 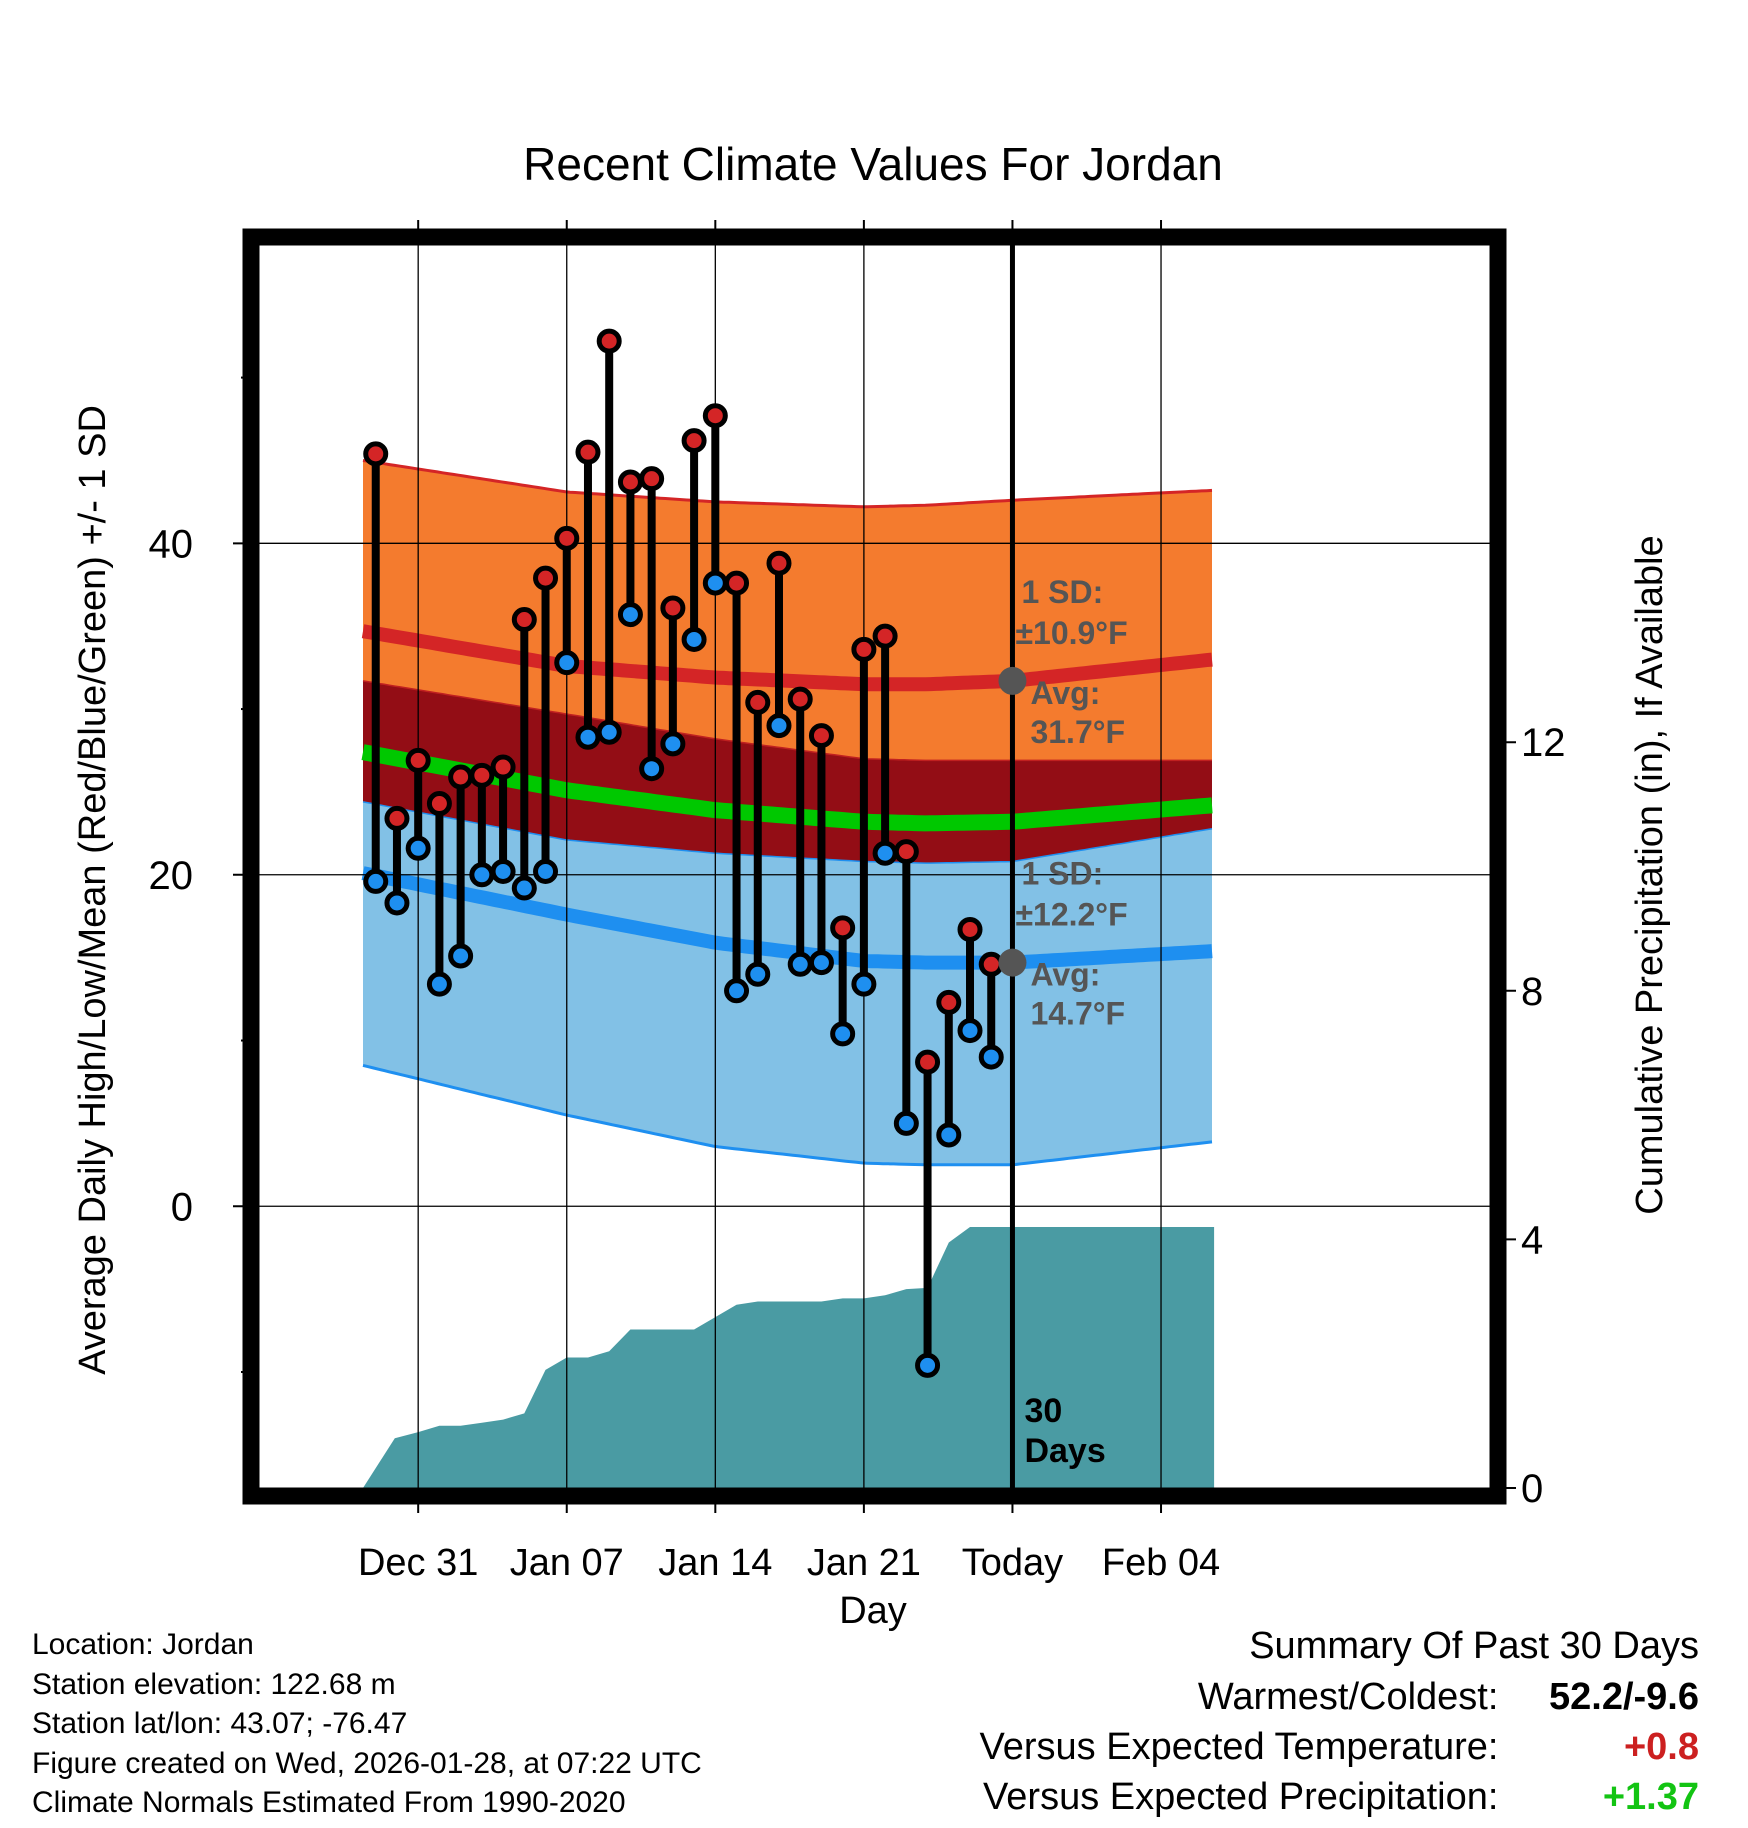 I want to click on y2-tick-label: 0, so click(x=1532, y=1489).